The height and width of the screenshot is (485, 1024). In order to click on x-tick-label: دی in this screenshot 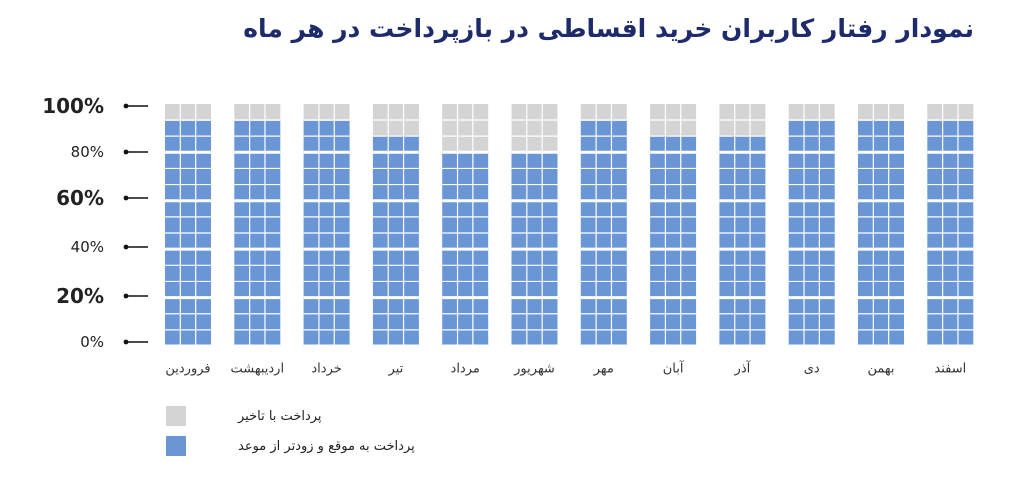, I will do `click(812, 369)`.